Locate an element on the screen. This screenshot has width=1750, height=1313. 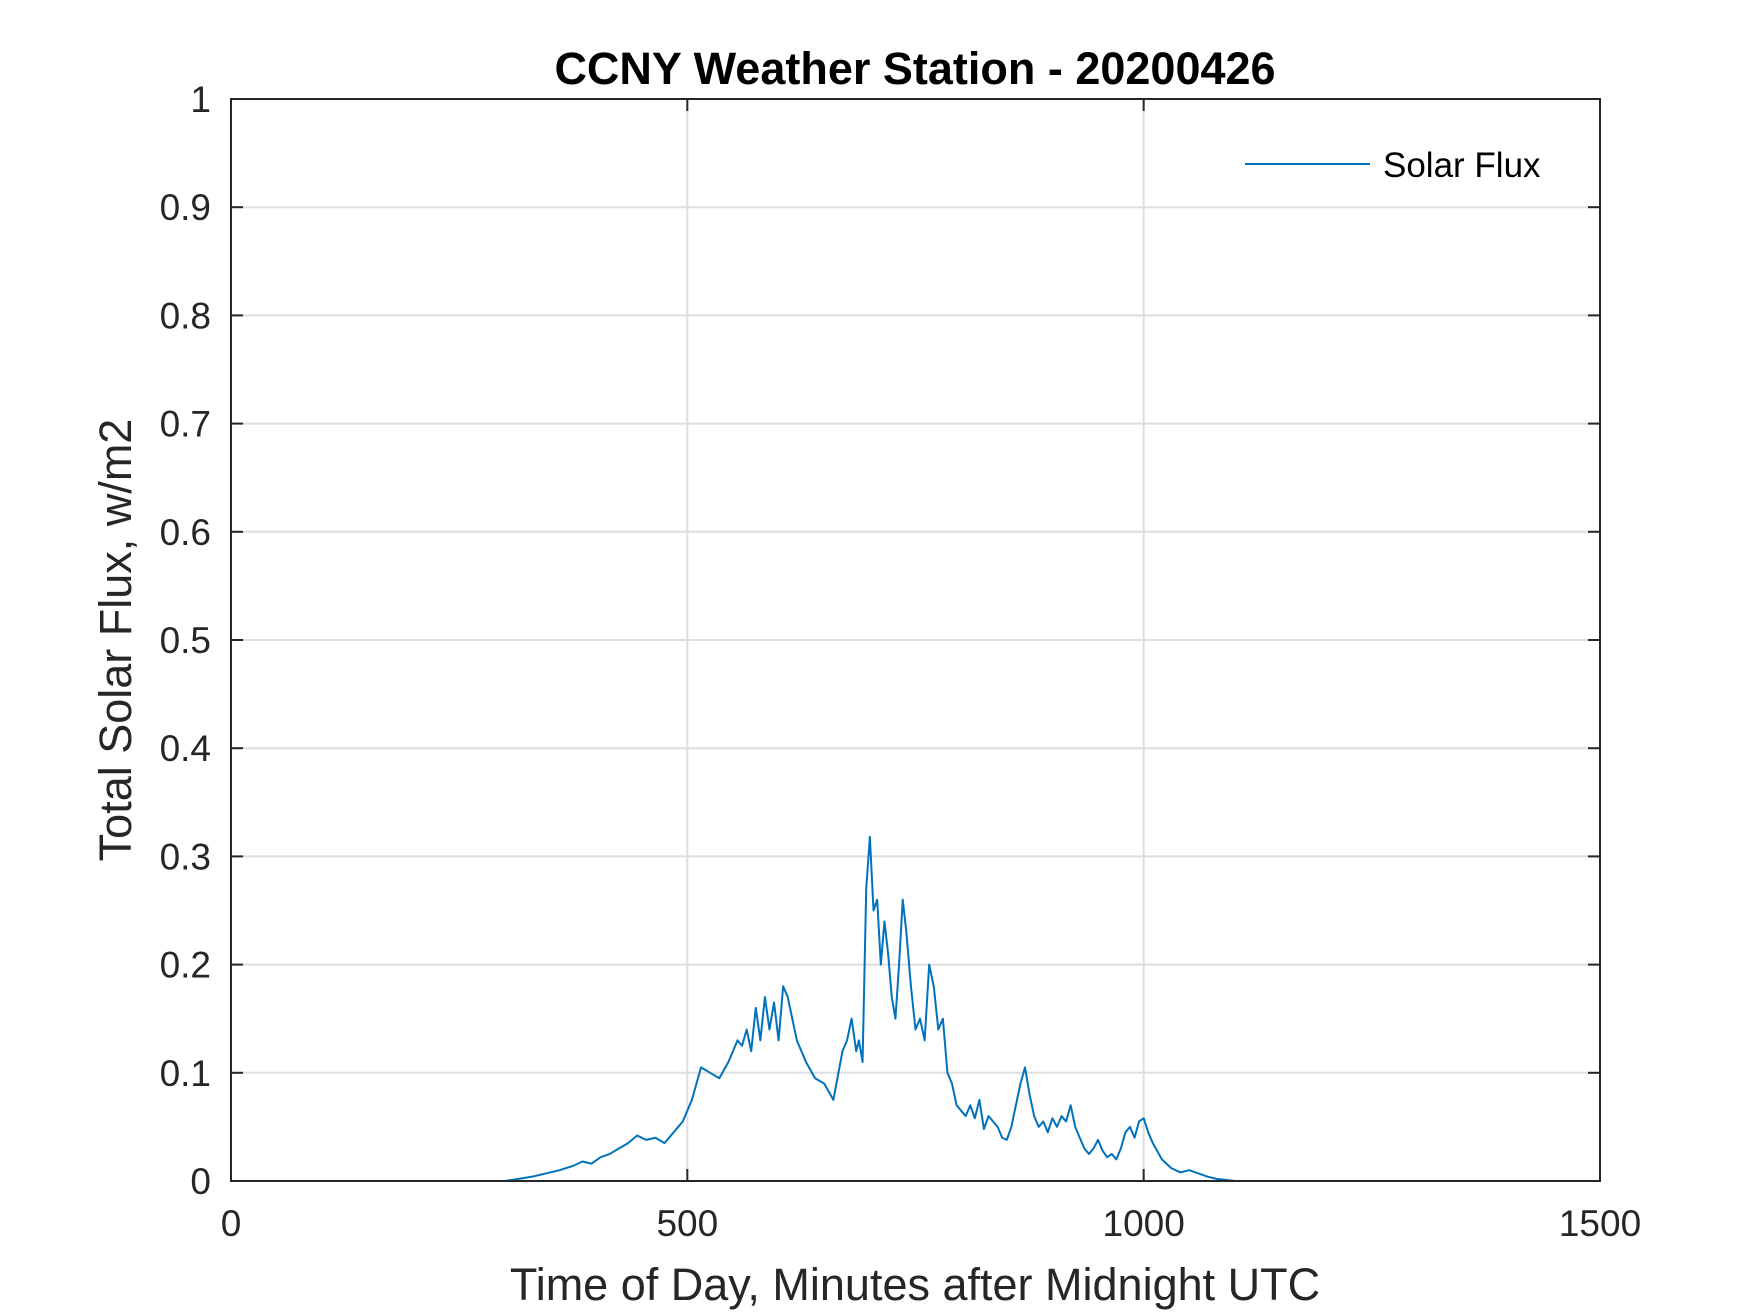
y-tick-label: 0.1 is located at coordinates (185, 1073).